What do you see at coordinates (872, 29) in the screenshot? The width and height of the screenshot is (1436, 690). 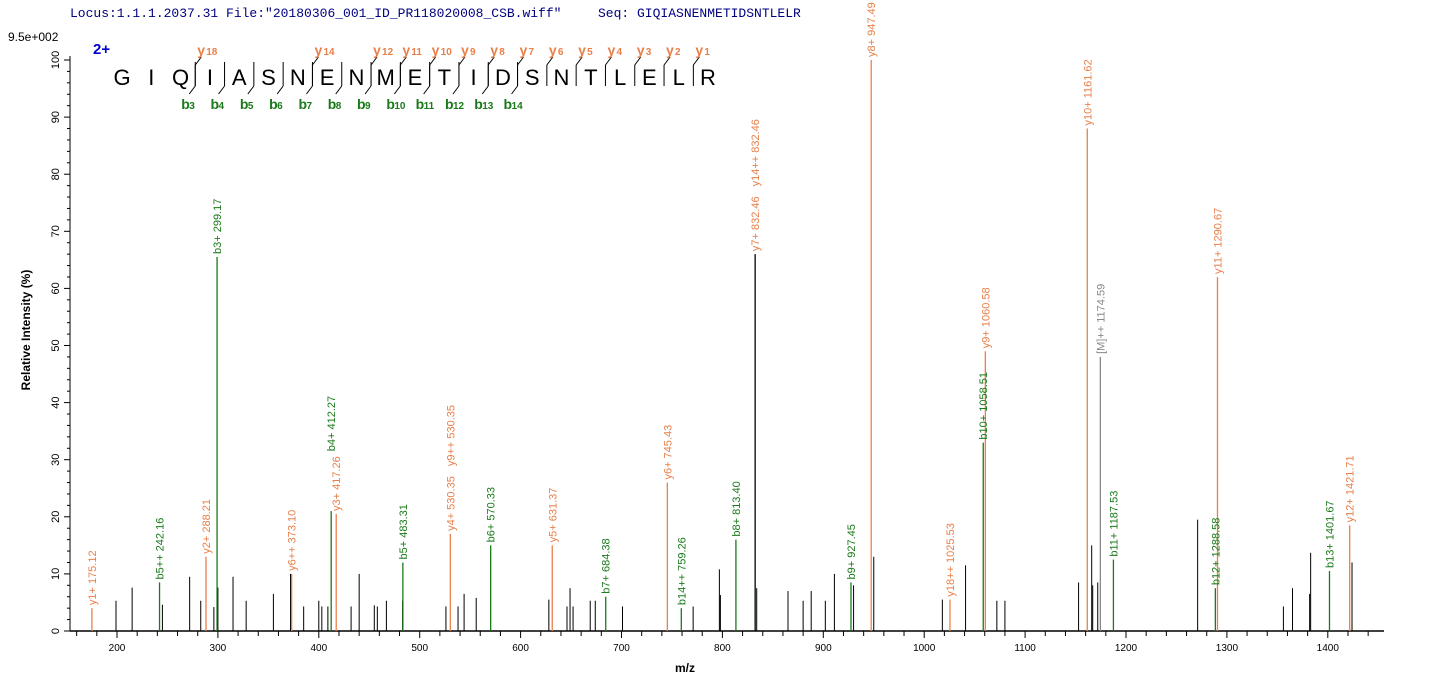 I see `peak-label: y8+ 947.49` at bounding box center [872, 29].